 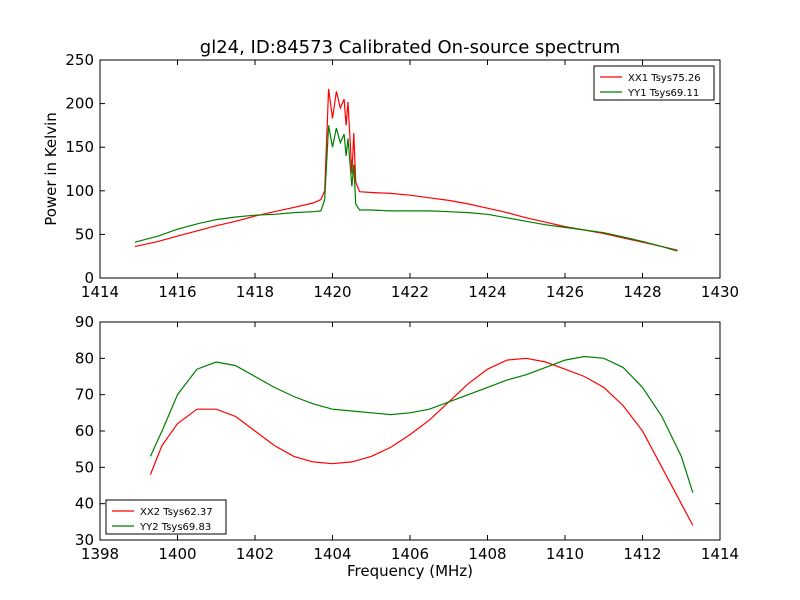 I want to click on y-tick-label: 0, so click(x=89, y=278).